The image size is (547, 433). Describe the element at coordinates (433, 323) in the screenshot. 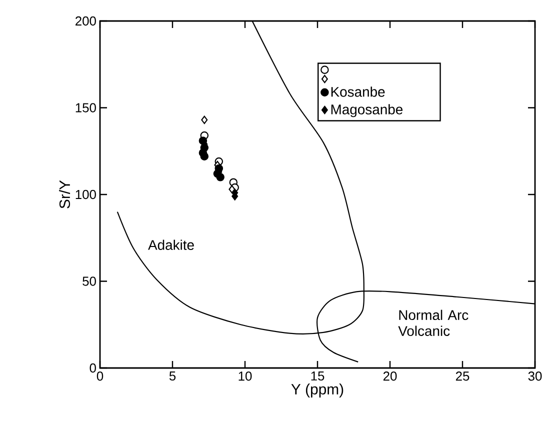

I see `annotation: Normal Arc Volcanic` at that location.